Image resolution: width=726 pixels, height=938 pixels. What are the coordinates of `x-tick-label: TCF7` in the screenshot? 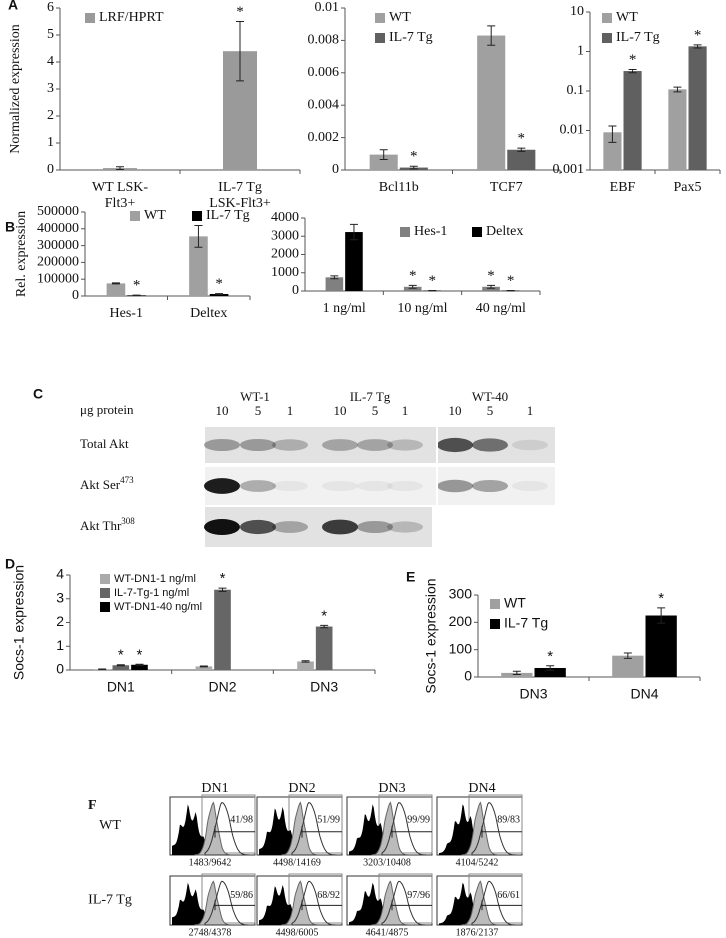 It's located at (506, 187).